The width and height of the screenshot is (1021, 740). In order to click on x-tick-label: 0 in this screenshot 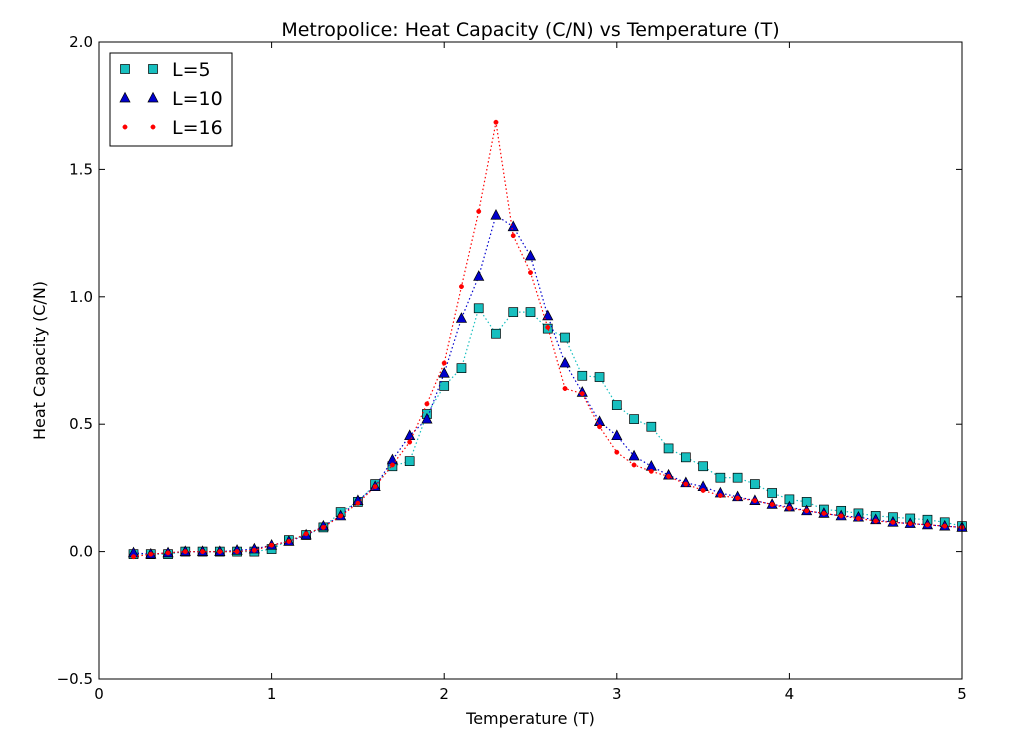, I will do `click(99, 694)`.